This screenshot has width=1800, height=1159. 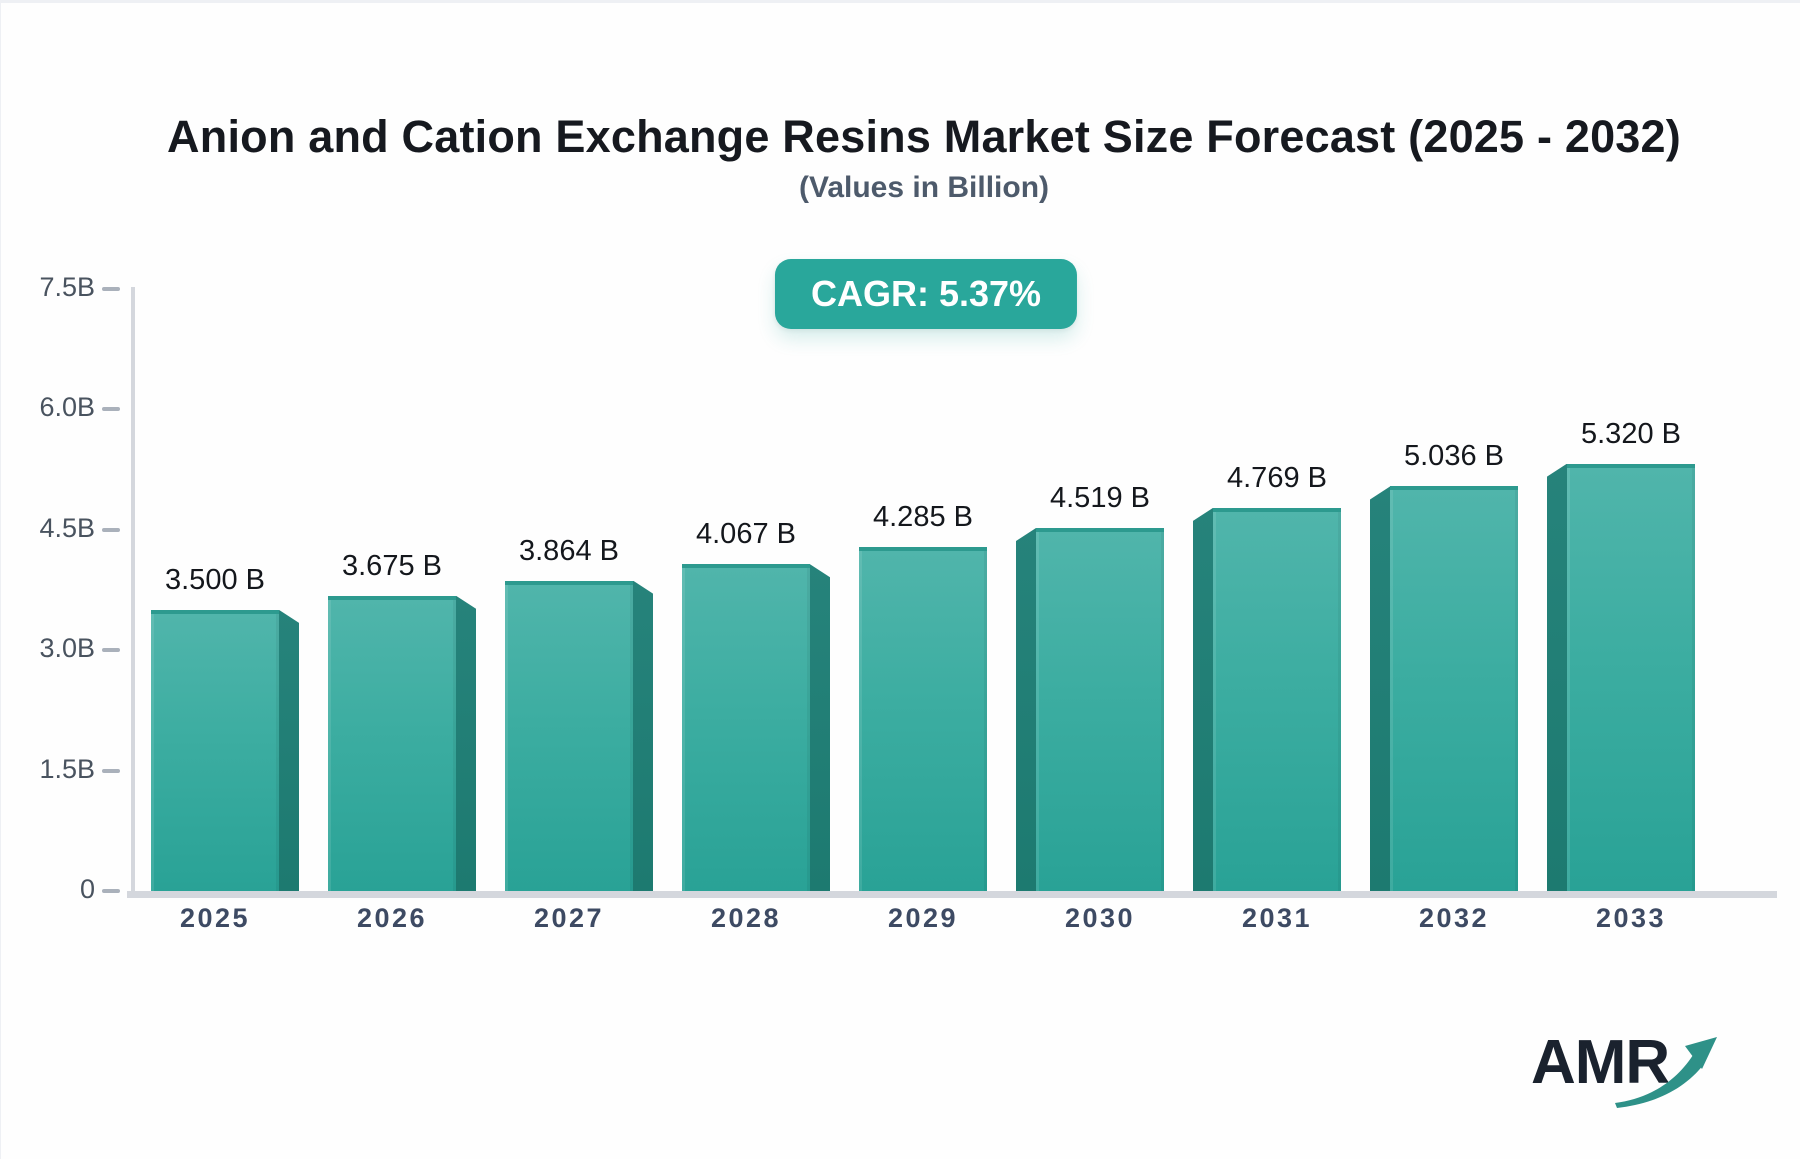 What do you see at coordinates (746, 727) in the screenshot?
I see `bar-2028` at bounding box center [746, 727].